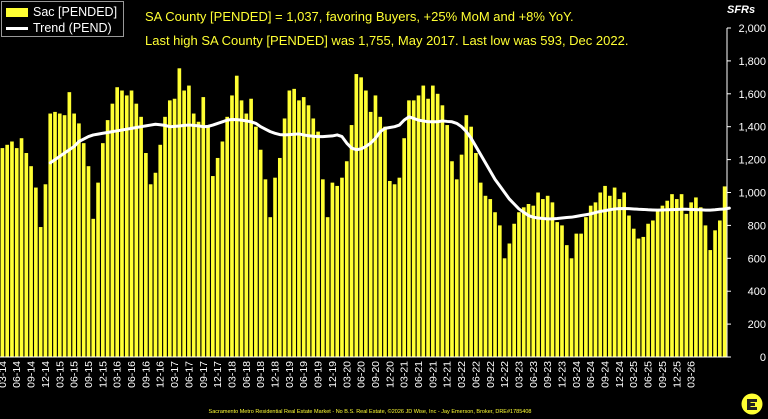 Image resolution: width=768 pixels, height=419 pixels. I want to click on x-tick-label: 03-18, so click(232, 374).